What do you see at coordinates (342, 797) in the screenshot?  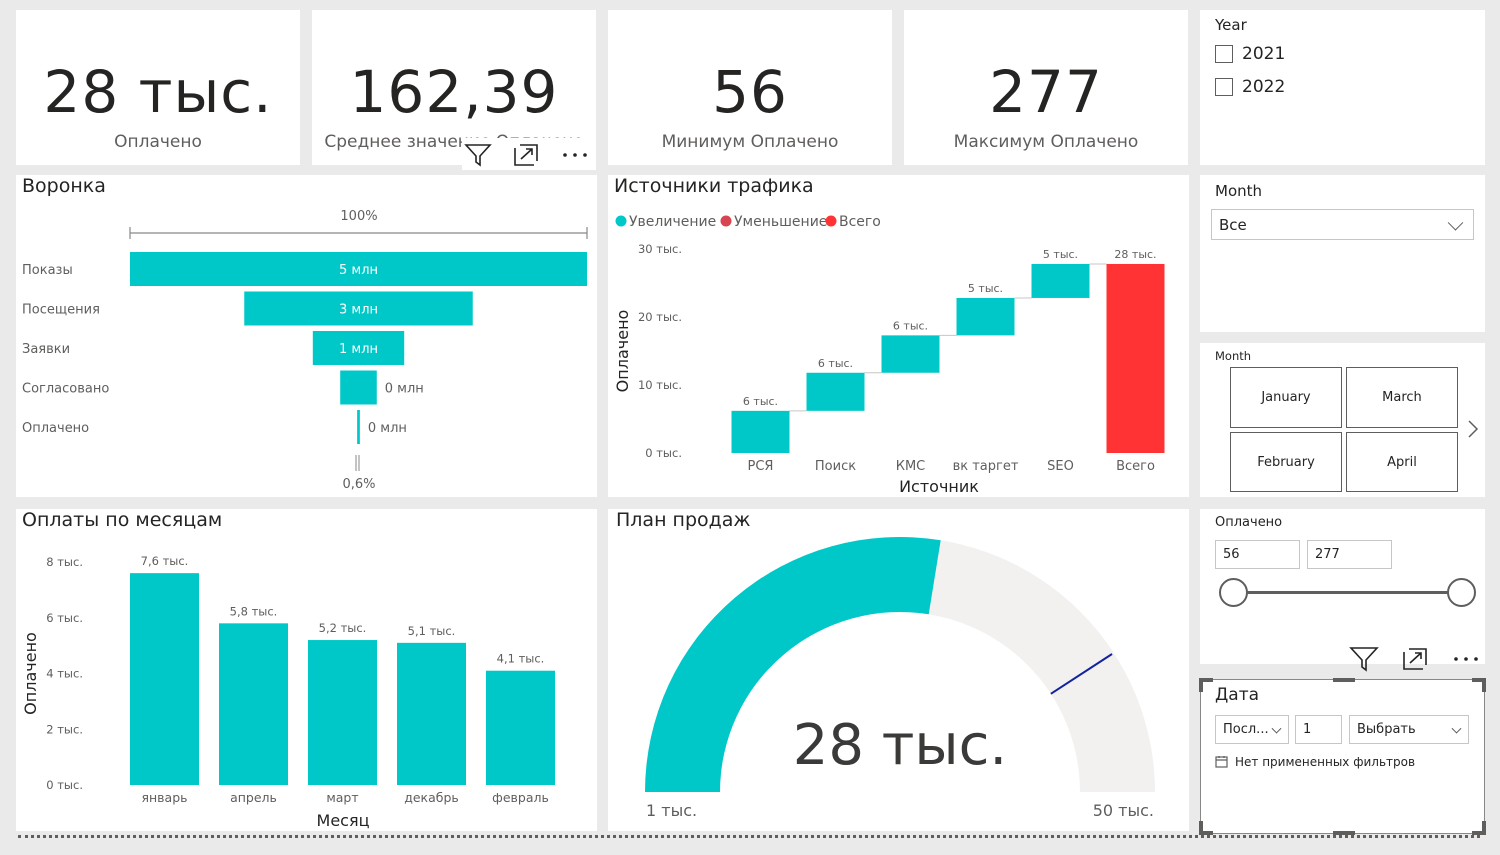 I see `x-tick-label: март` at bounding box center [342, 797].